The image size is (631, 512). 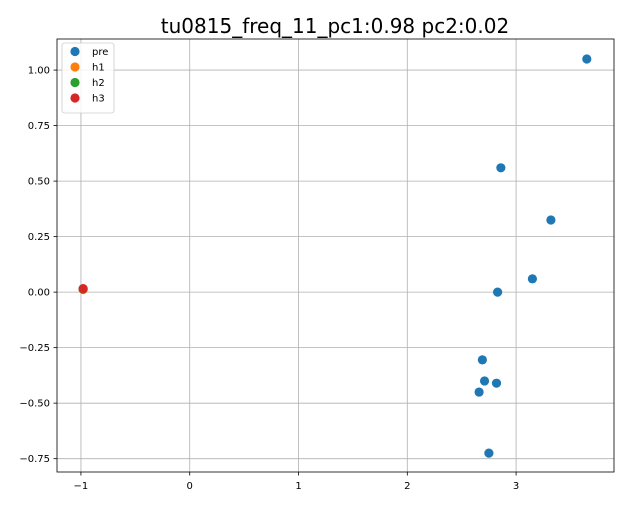 I want to click on chart-title: tu0815_freq_11_pc1:0.98 pc2:0.02, so click(x=335, y=26).